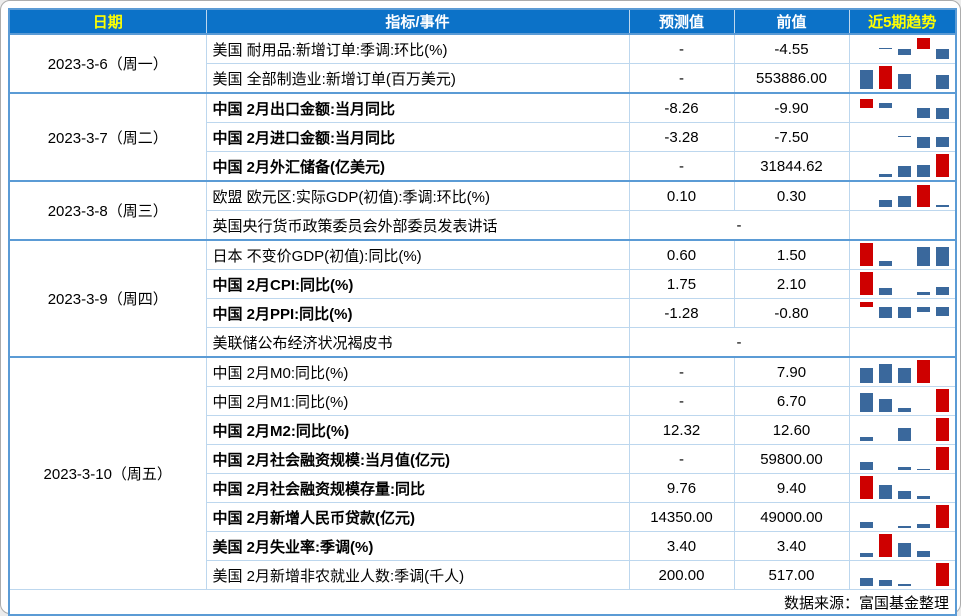  I want to click on table-row: 中国 2月进口金额:当月同比 -3.28 -7.50, so click(483, 137).